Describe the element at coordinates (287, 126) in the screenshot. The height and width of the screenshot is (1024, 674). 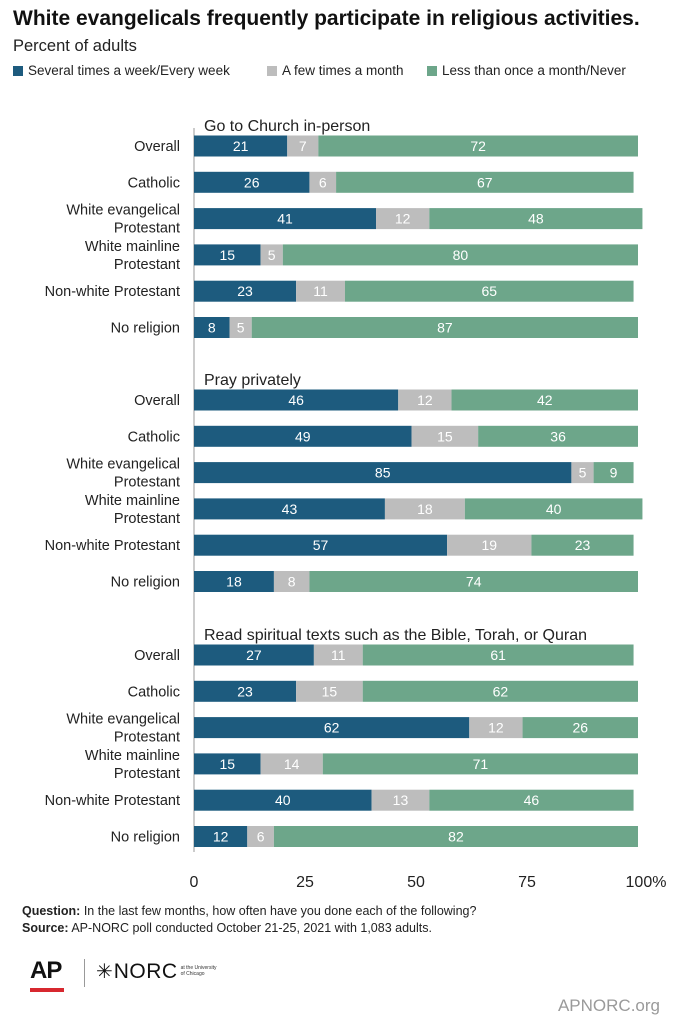
I see `group-heading: Go to Church in-person` at that location.